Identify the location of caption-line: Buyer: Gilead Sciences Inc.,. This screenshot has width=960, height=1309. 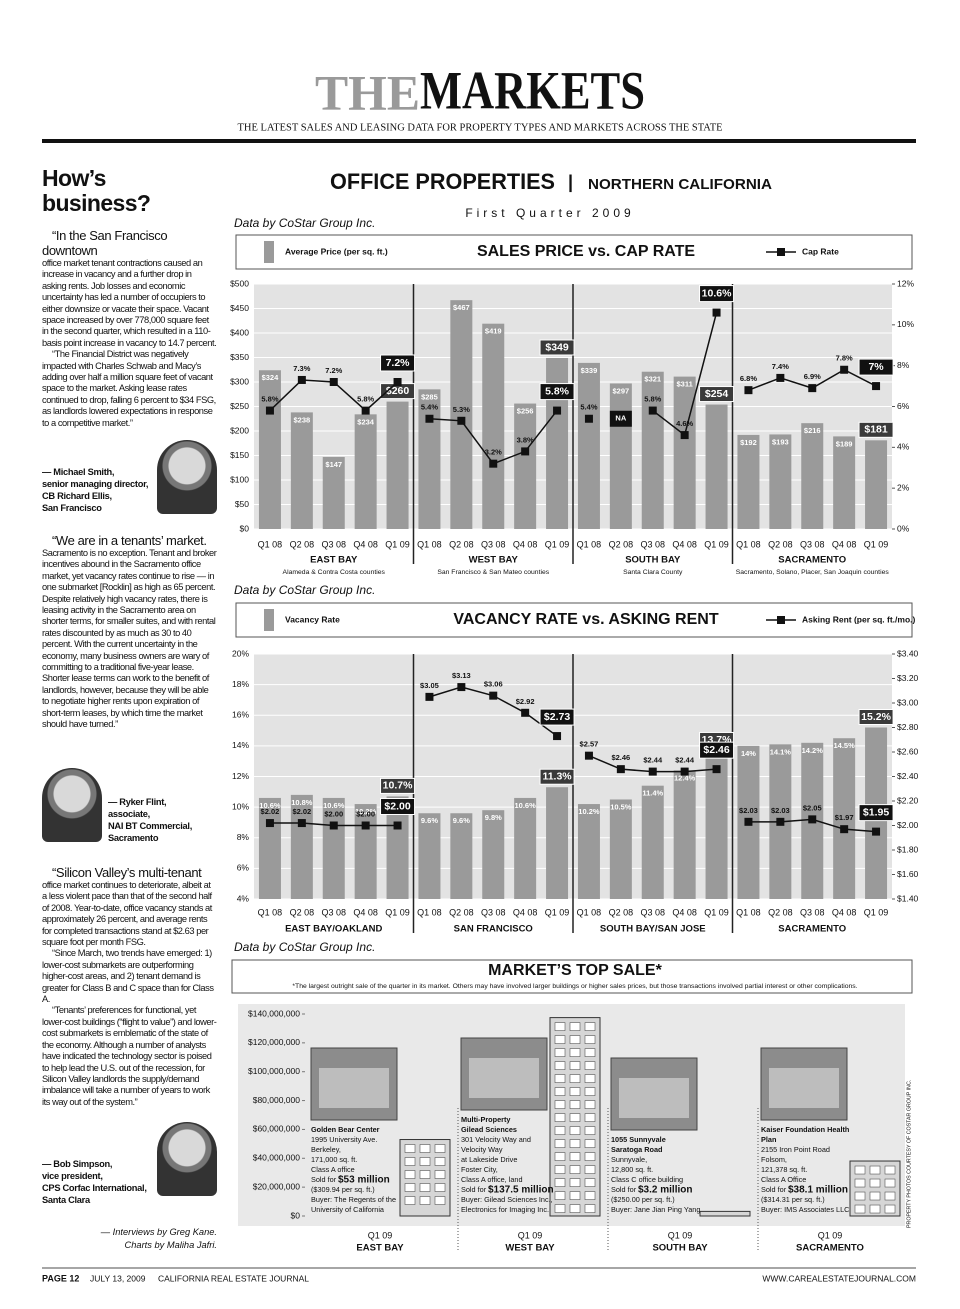
(507, 1199).